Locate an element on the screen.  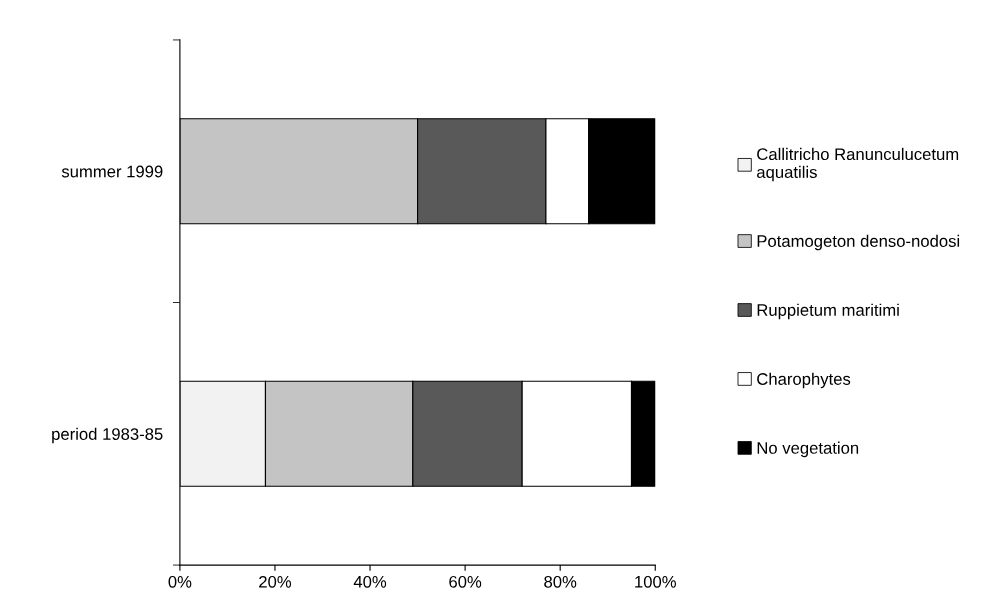
x-tick-label: 60% is located at coordinates (465, 581).